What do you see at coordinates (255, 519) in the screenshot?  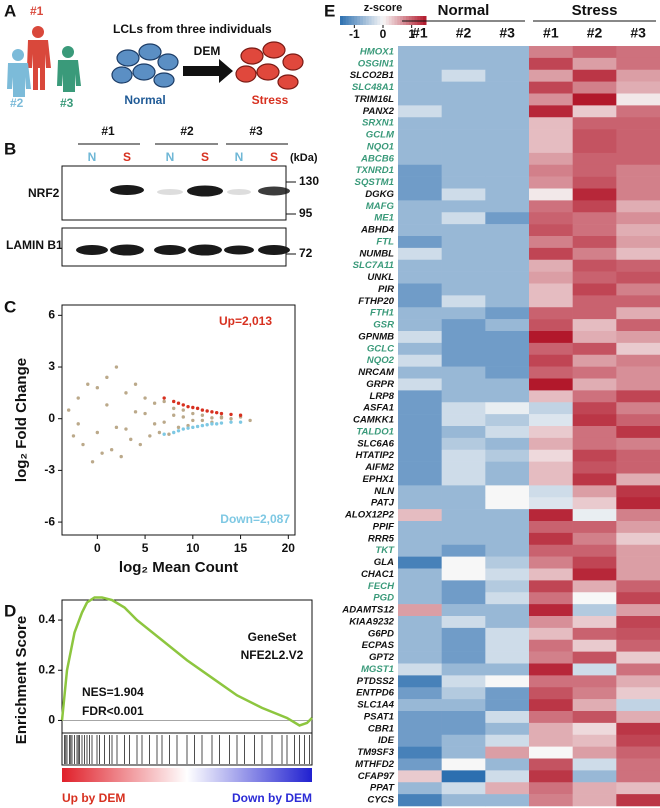 I see `annotation: Down=2,087` at bounding box center [255, 519].